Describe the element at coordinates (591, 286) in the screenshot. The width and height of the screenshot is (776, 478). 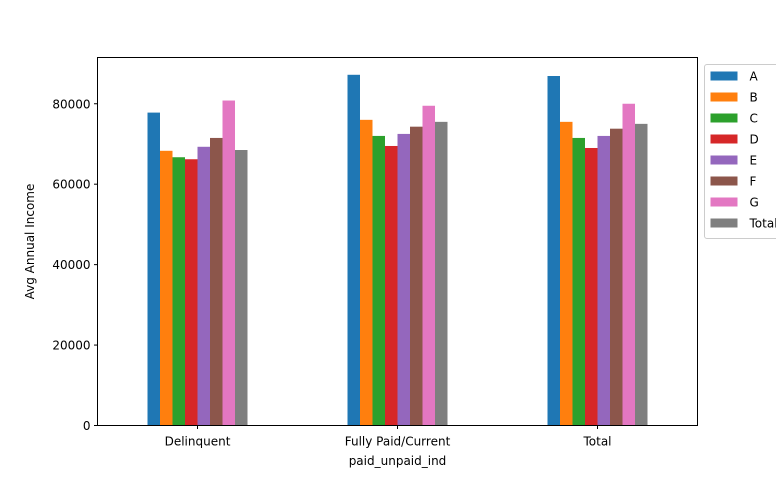
I see `bar-d-total` at that location.